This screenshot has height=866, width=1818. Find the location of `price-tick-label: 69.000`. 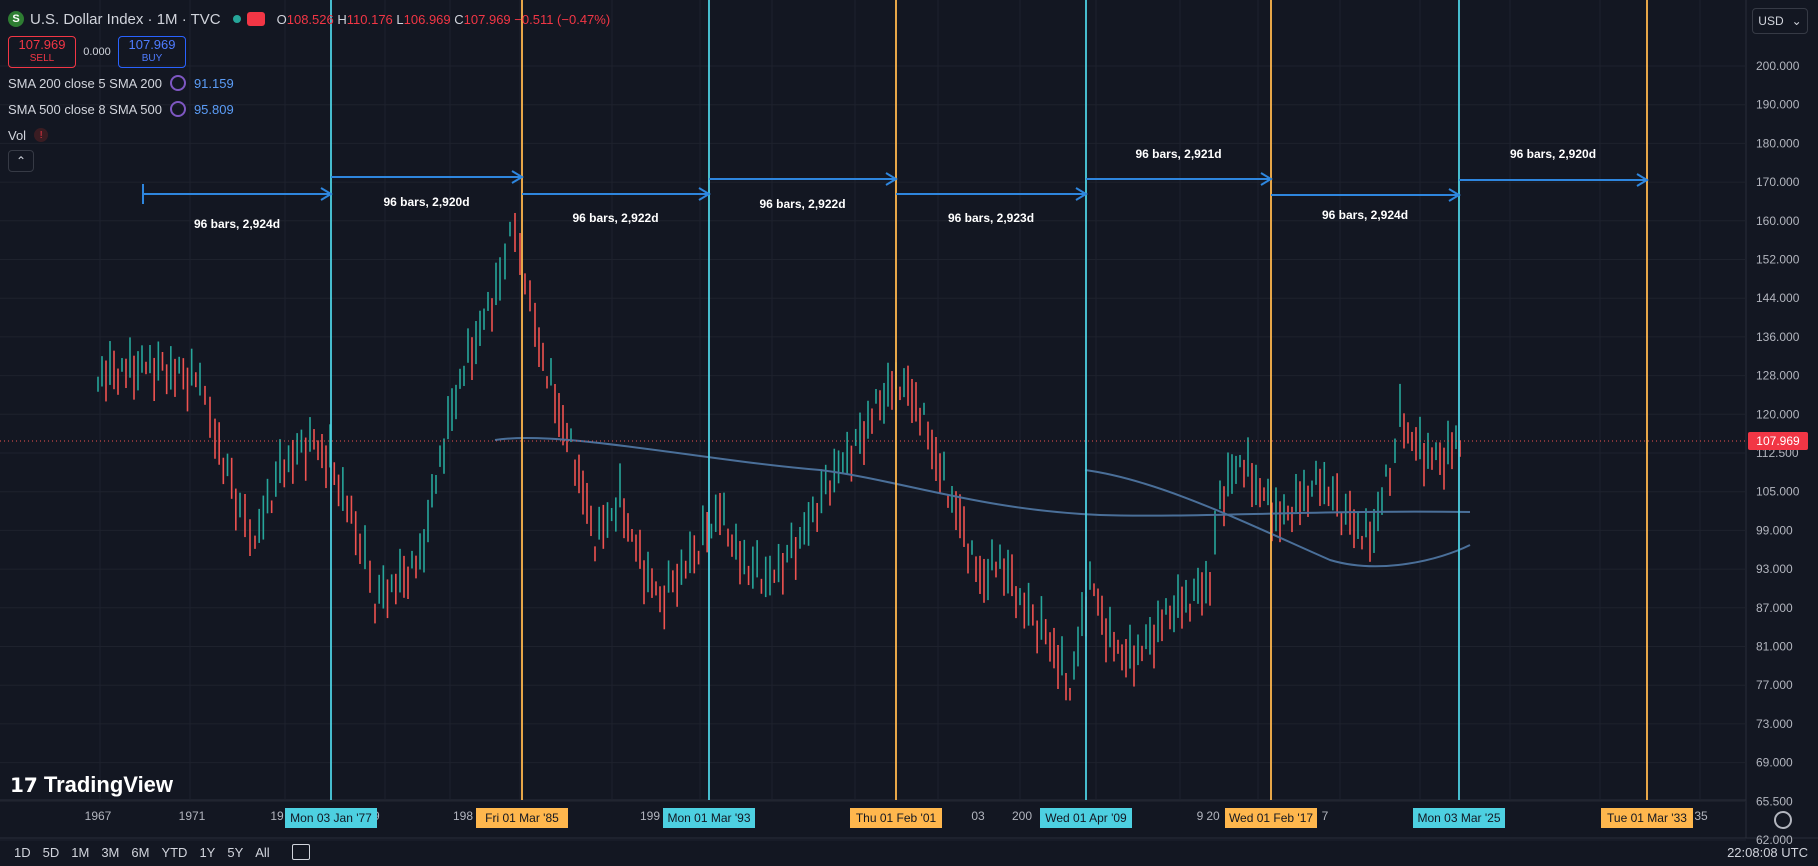

price-tick-label: 69.000 is located at coordinates (1774, 763).